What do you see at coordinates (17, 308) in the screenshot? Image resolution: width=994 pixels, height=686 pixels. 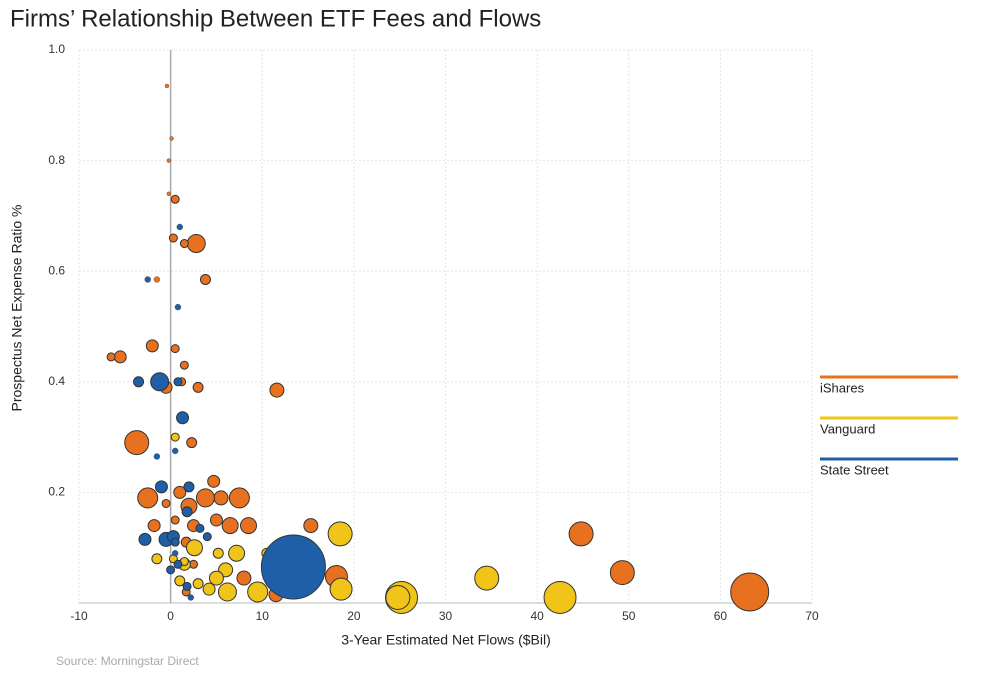 I see `y-axis-label: Prospectus Net Expense Ratio %` at bounding box center [17, 308].